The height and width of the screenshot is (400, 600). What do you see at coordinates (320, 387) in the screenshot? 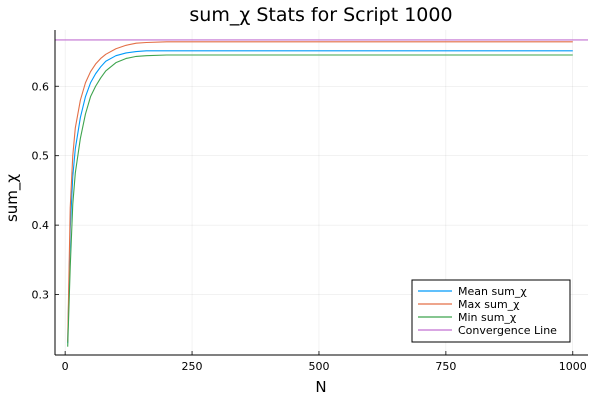
I see `x-axis-label: N` at bounding box center [320, 387].